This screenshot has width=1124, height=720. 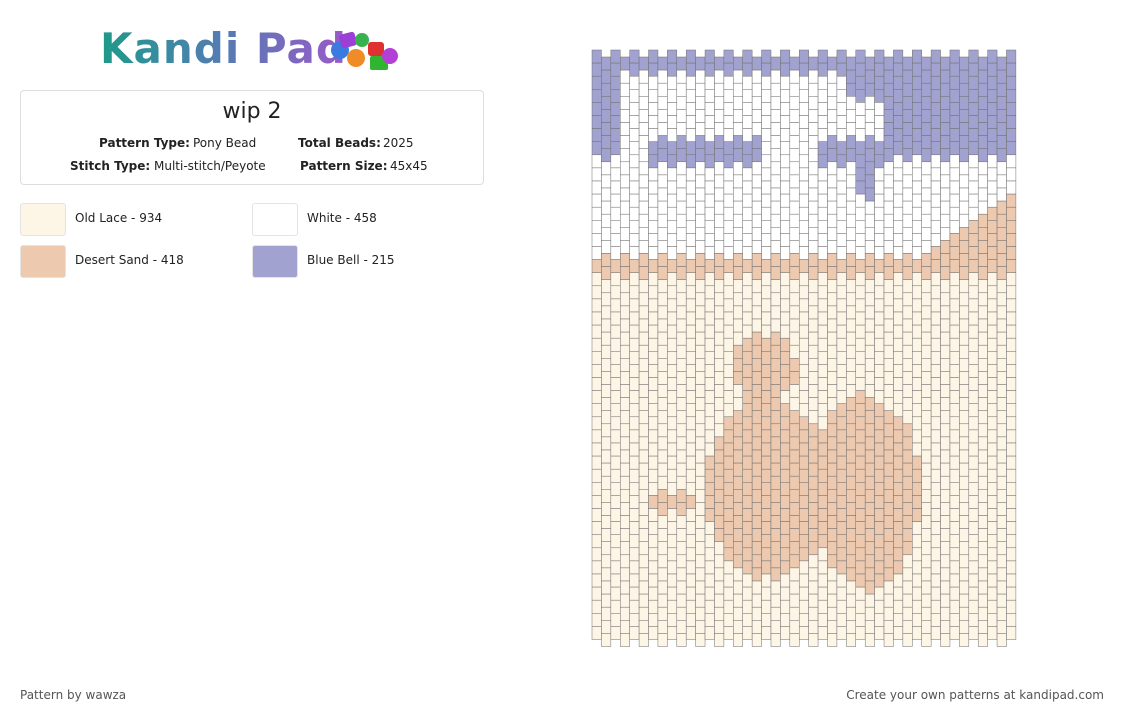 I want to click on promo-link: Create your own patterns at kandipad.com, so click(x=975, y=695).